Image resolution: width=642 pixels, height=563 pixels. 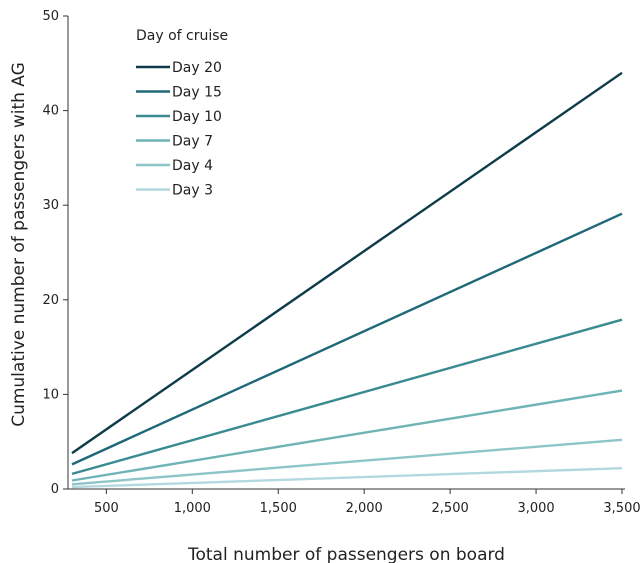 I want to click on legend-label: Day 20, so click(x=197, y=68).